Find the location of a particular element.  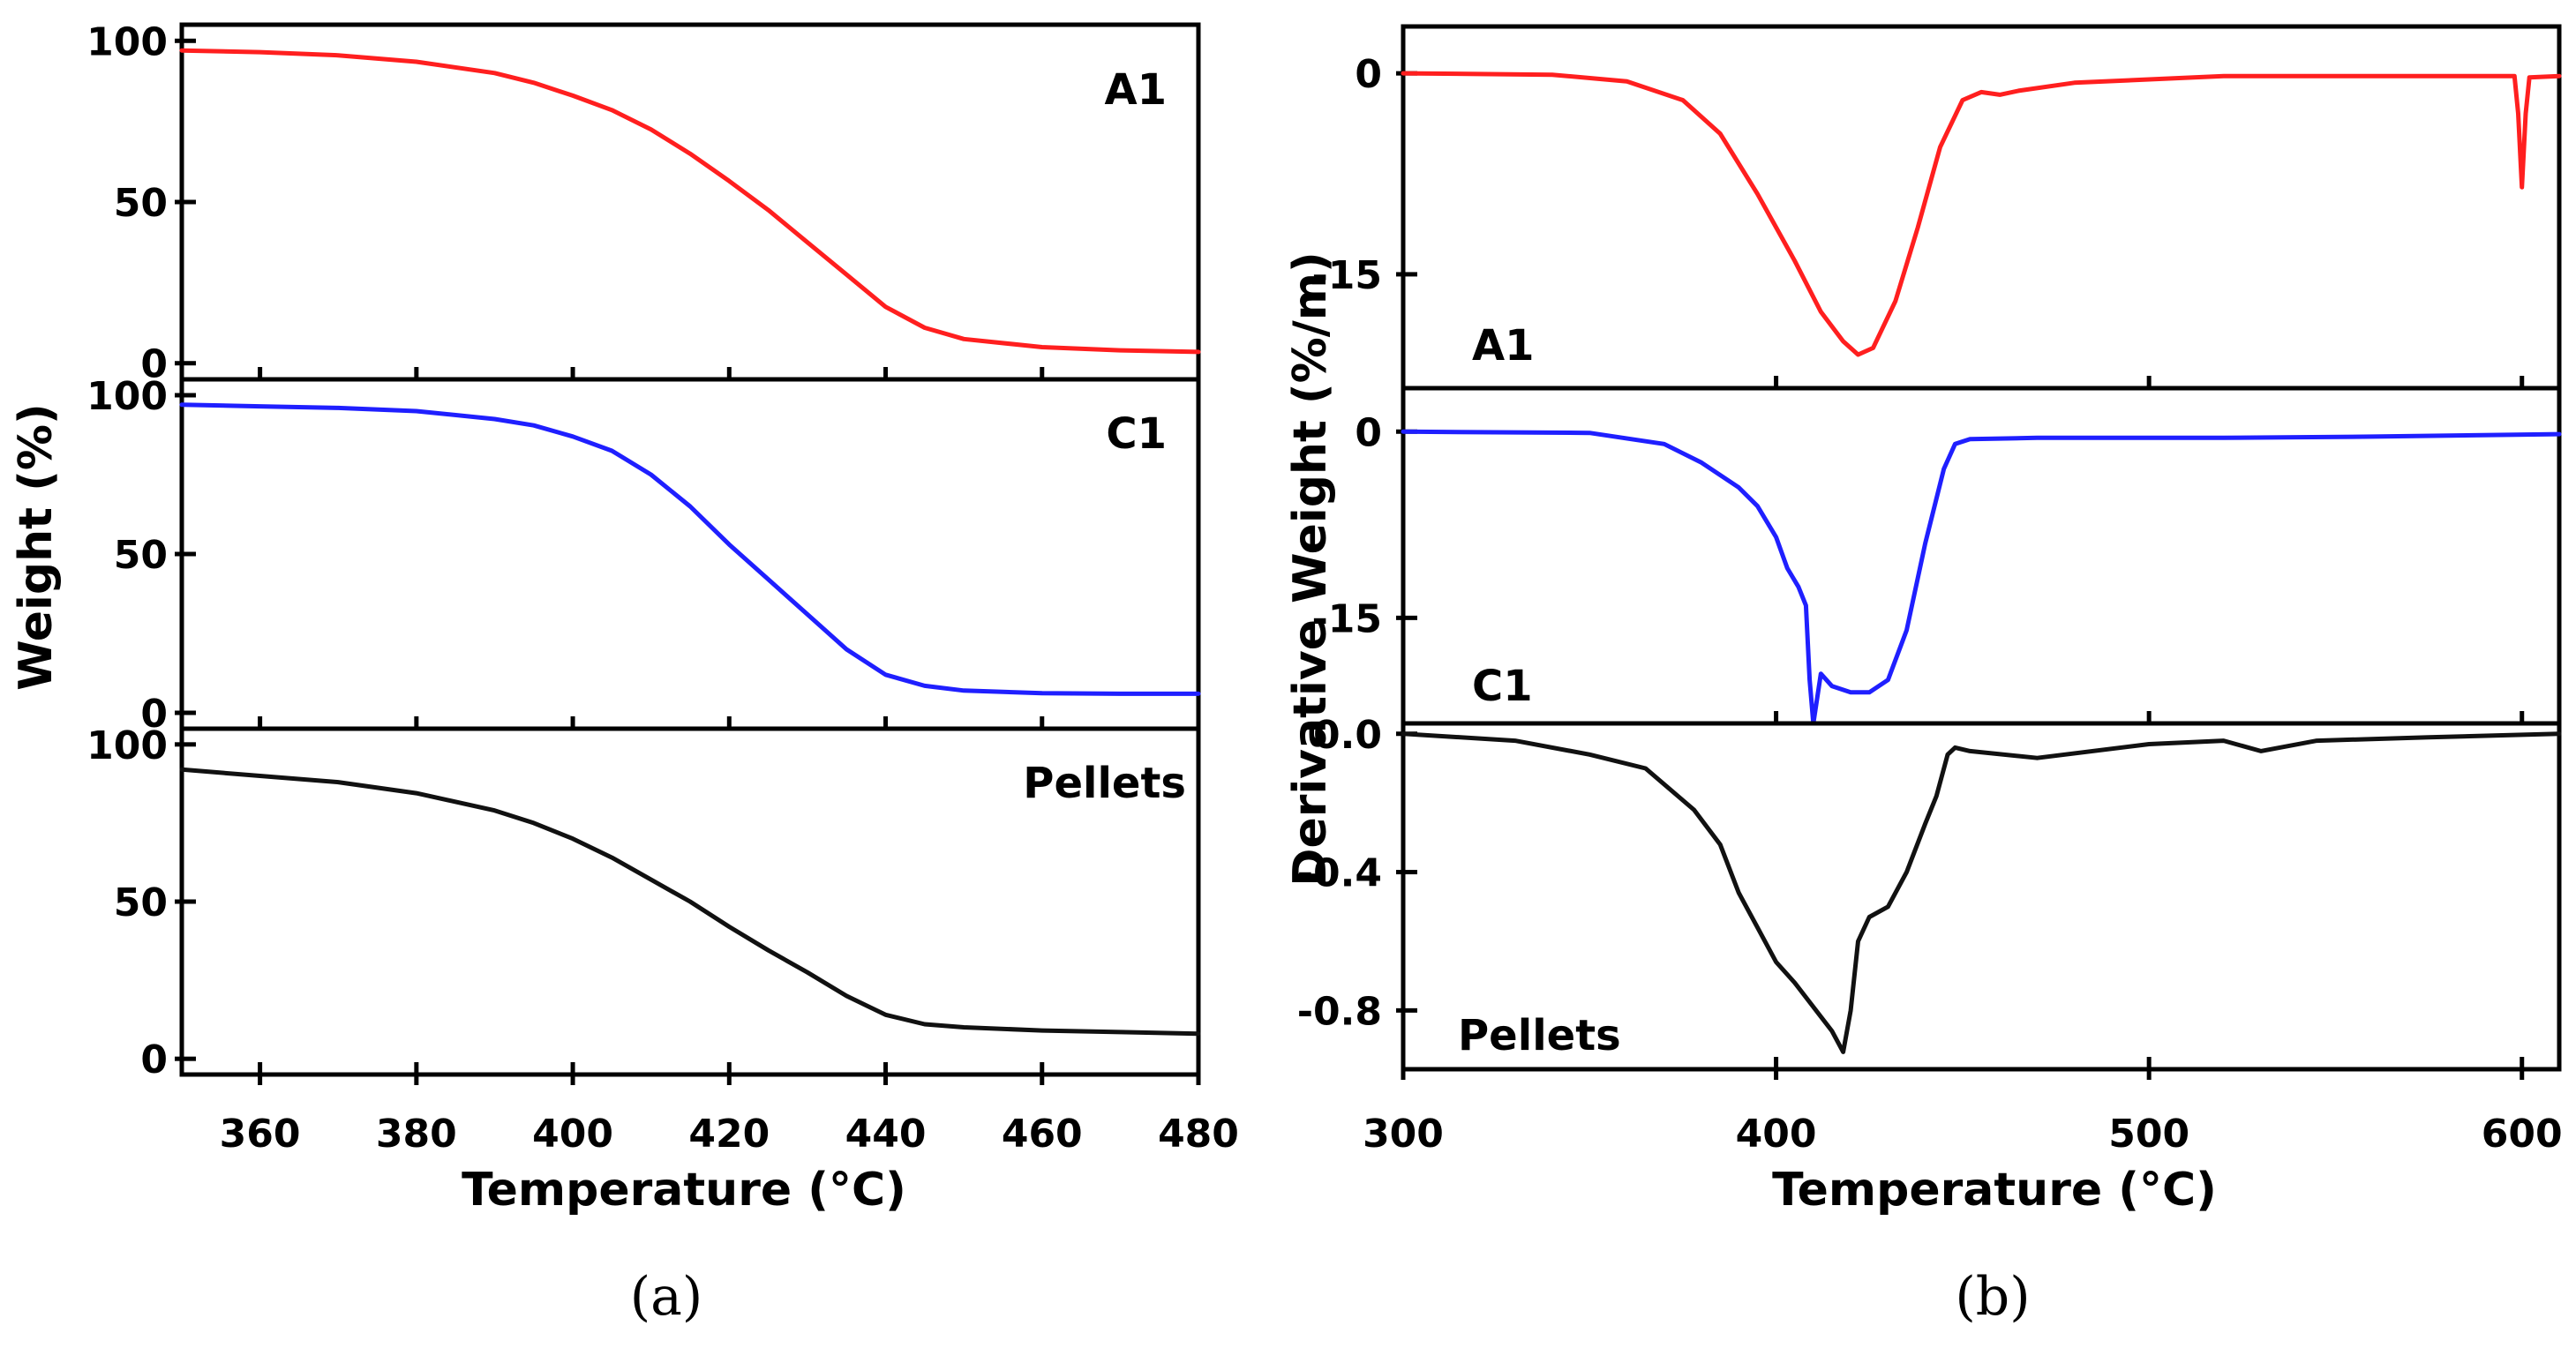

y-tick-label: -0.8 is located at coordinates (1339, 1012).